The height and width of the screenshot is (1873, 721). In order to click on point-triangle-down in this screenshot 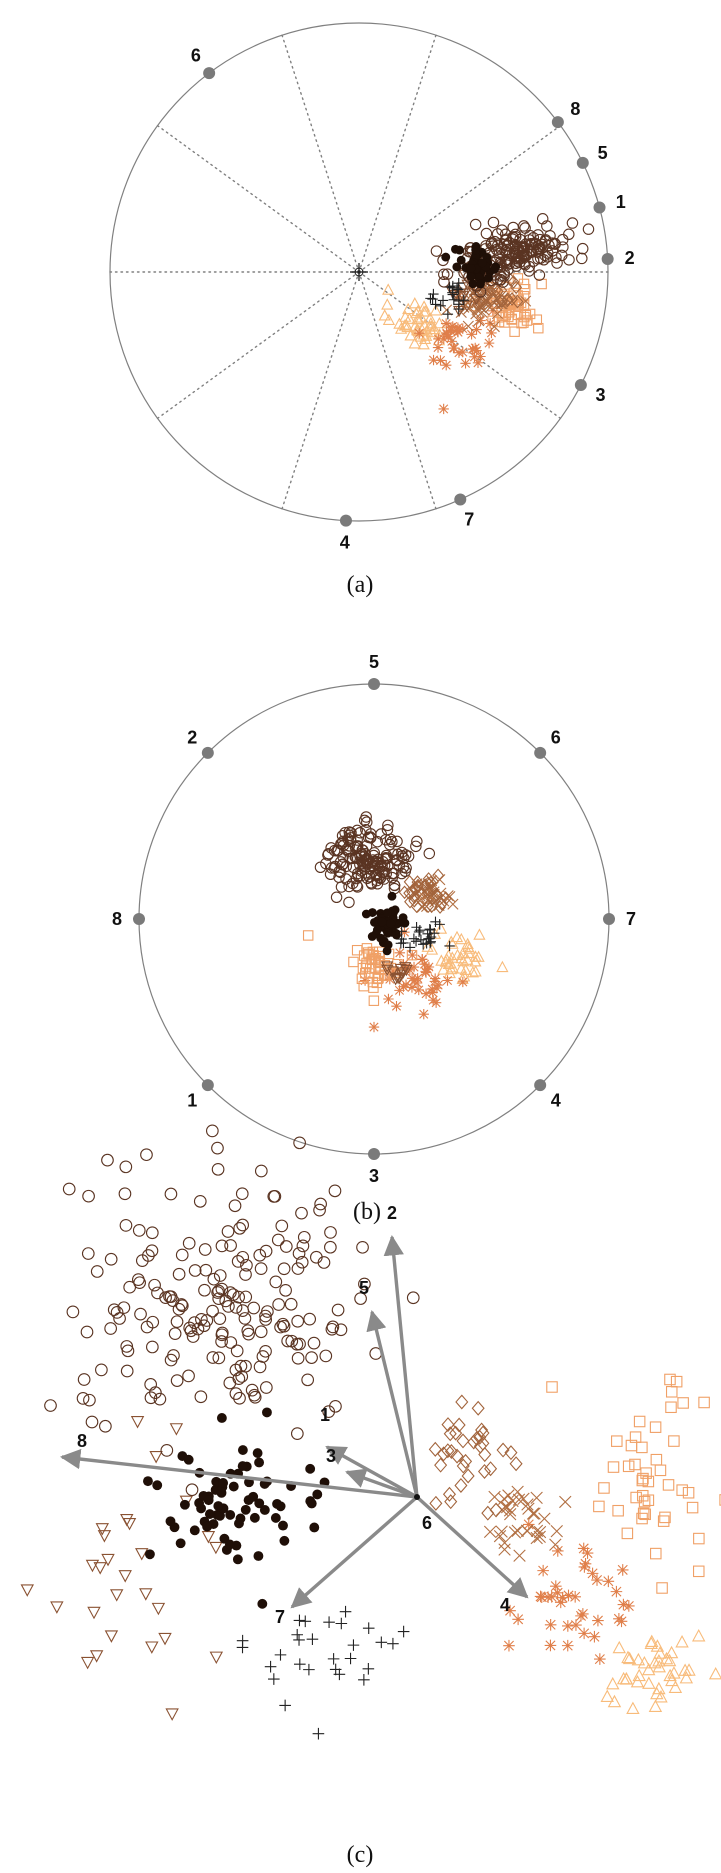, I will do `click(129, 1524)`.